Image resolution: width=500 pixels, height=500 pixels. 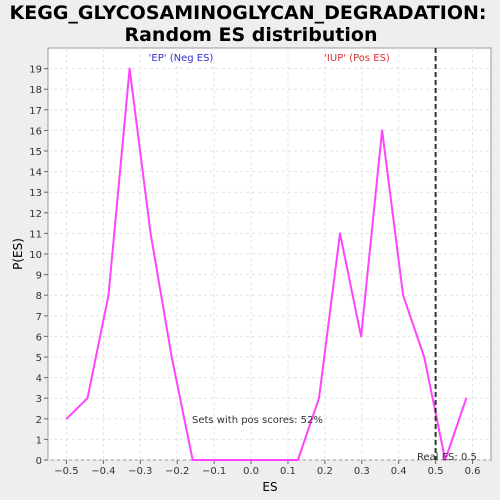 I want to click on x-tick-label: −0.1, so click(x=214, y=471).